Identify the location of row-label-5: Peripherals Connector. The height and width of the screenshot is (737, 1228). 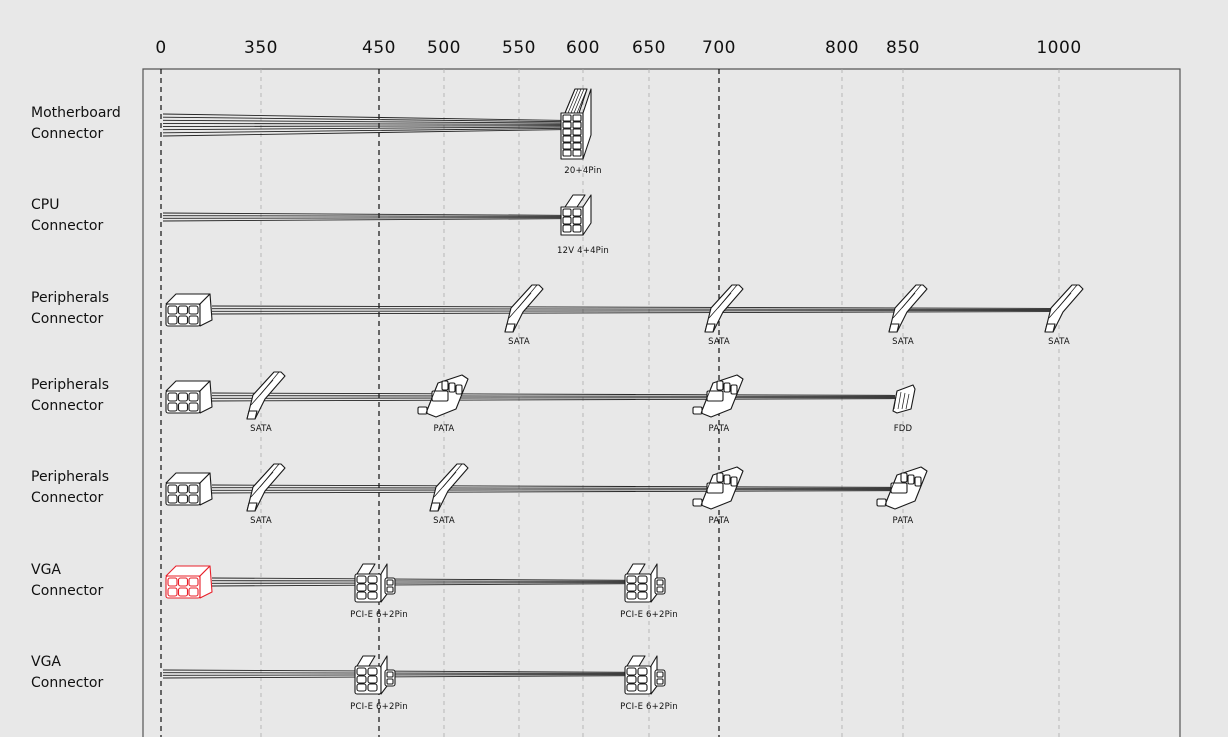
(70, 488).